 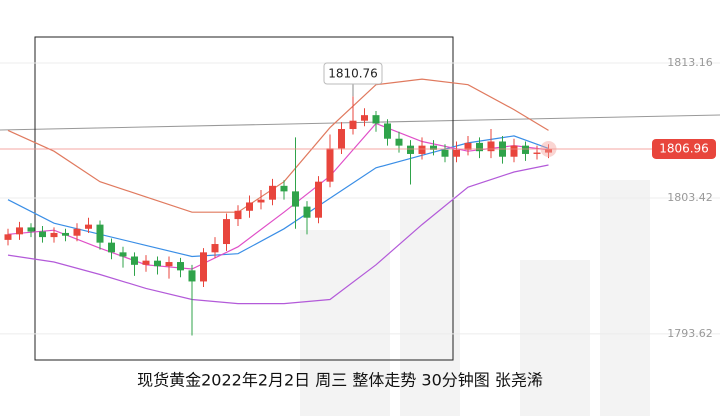 What do you see at coordinates (690, 197) in the screenshot?
I see `y-tick-label: 1803.42` at bounding box center [690, 197].